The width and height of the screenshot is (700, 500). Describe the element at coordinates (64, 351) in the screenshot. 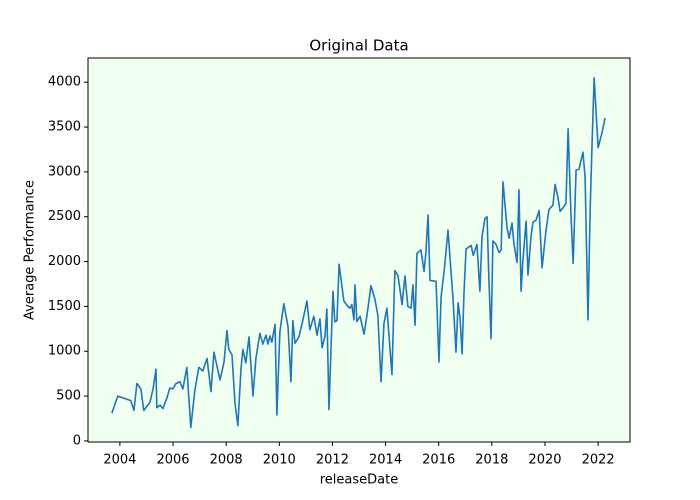

I see `y-tick-label: 1000` at that location.